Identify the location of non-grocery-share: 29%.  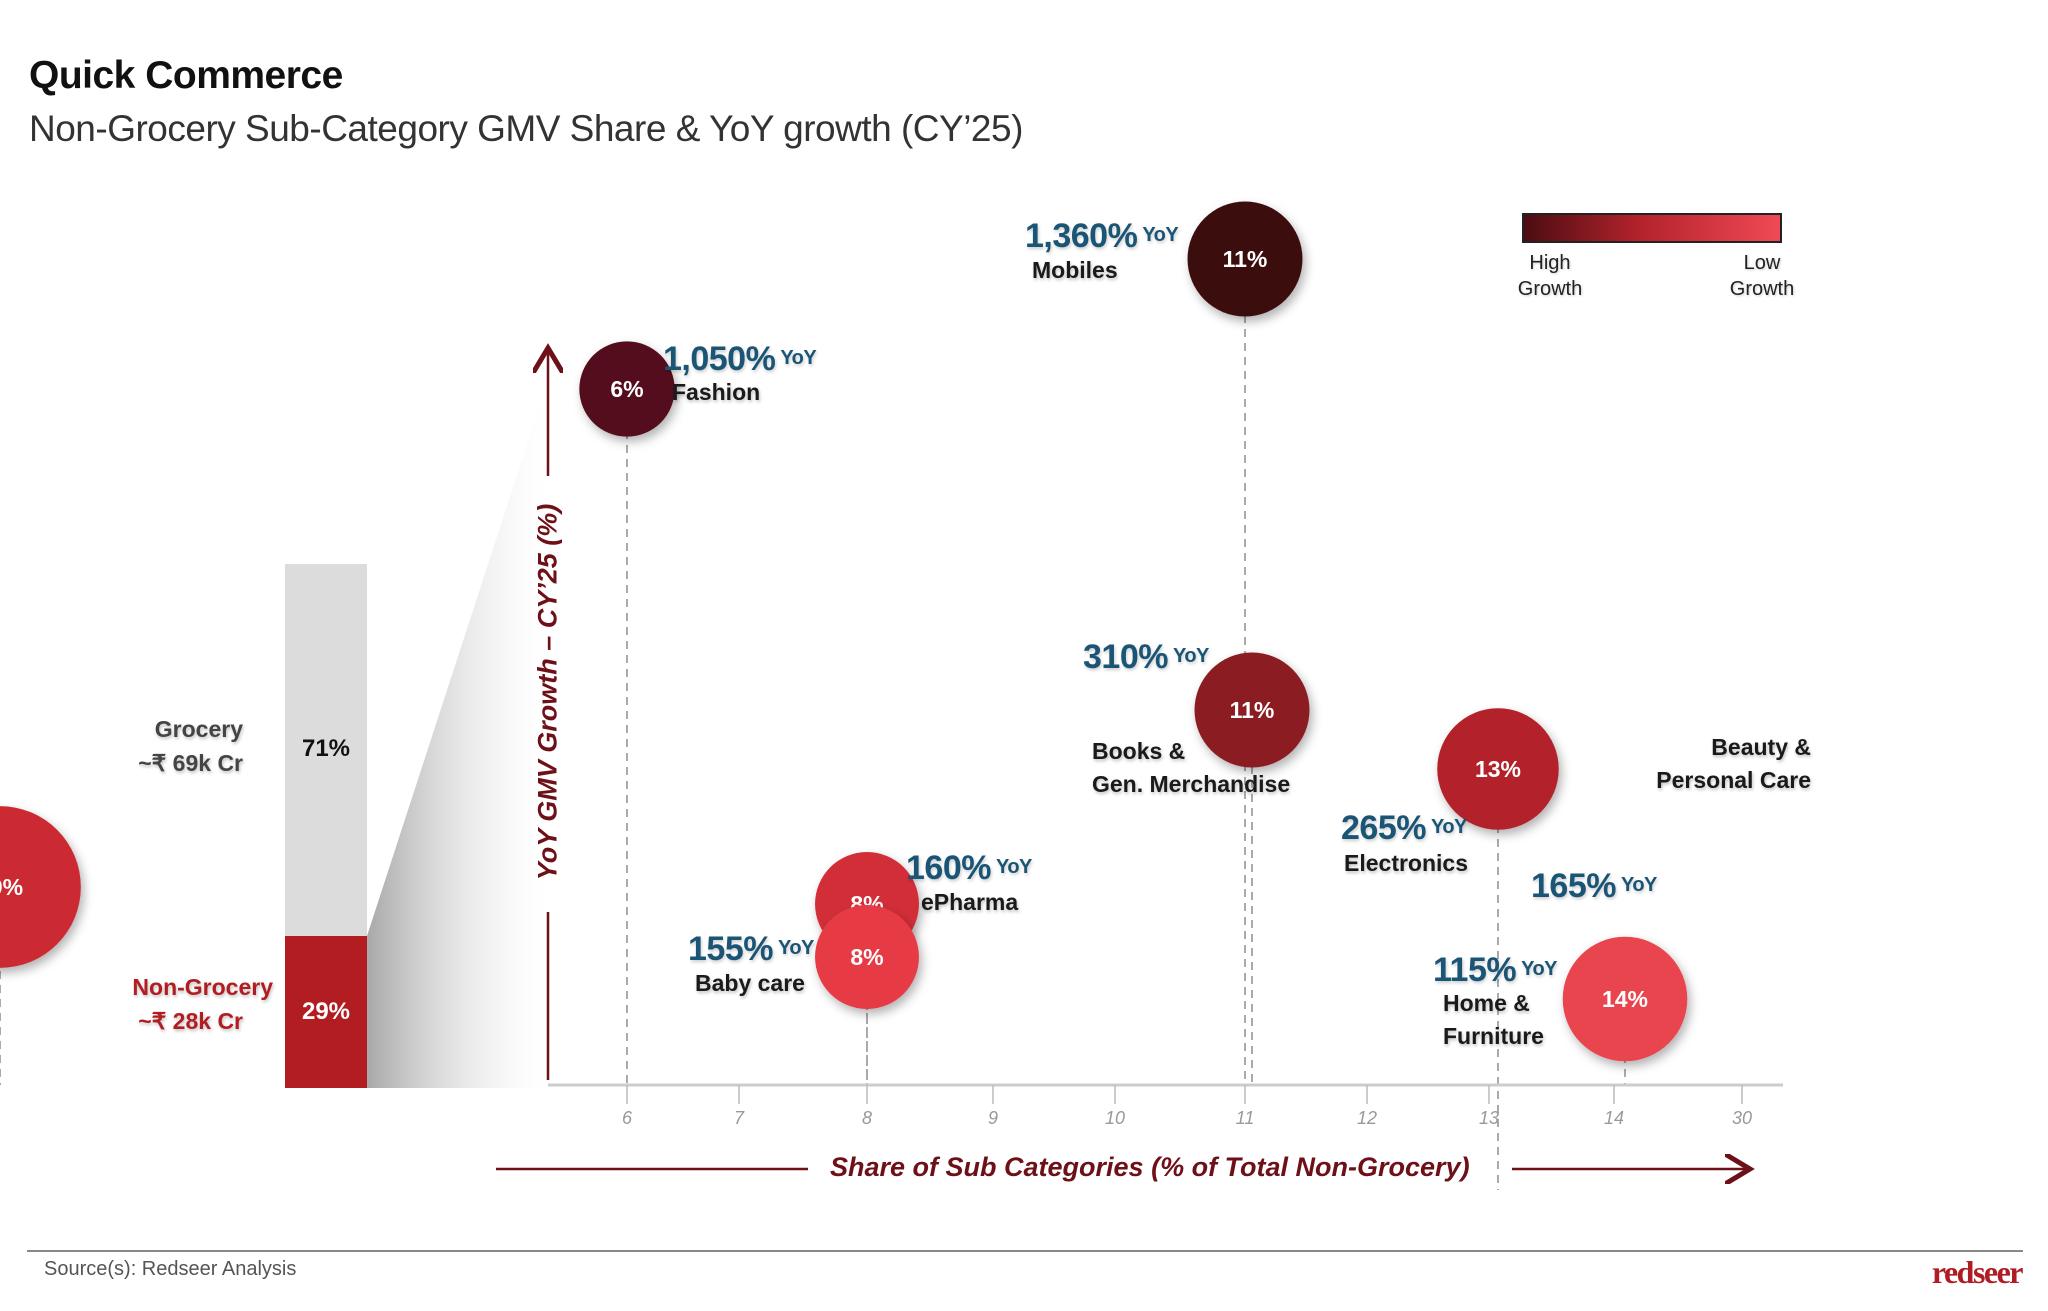
(326, 1011).